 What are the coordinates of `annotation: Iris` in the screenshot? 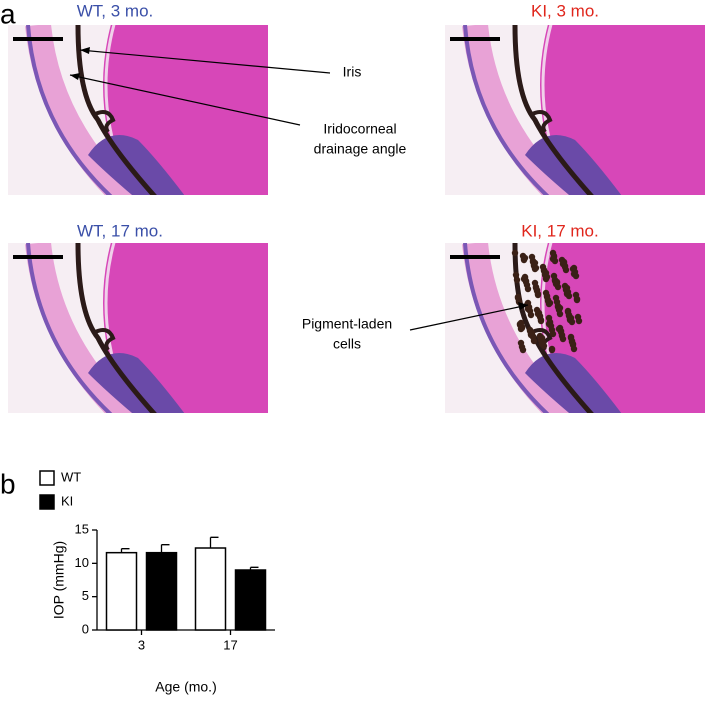 It's located at (352, 72).